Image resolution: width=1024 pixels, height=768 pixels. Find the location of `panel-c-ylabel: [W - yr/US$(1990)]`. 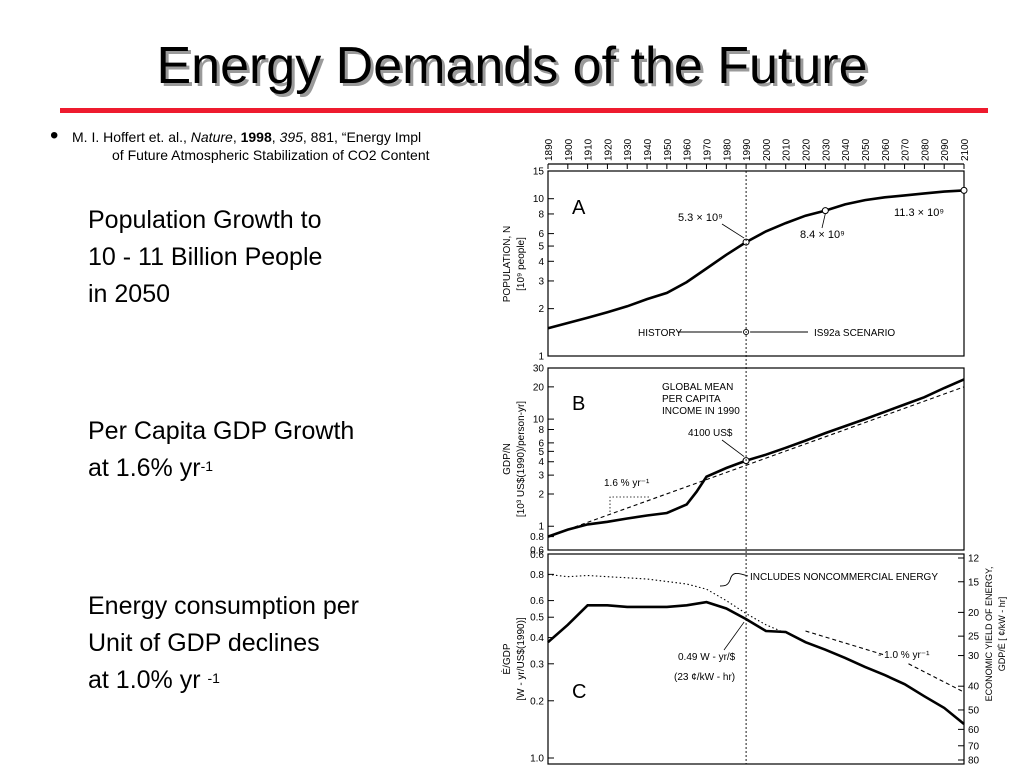

panel-c-ylabel: [W - yr/US$(1990)] is located at coordinates (521, 659).